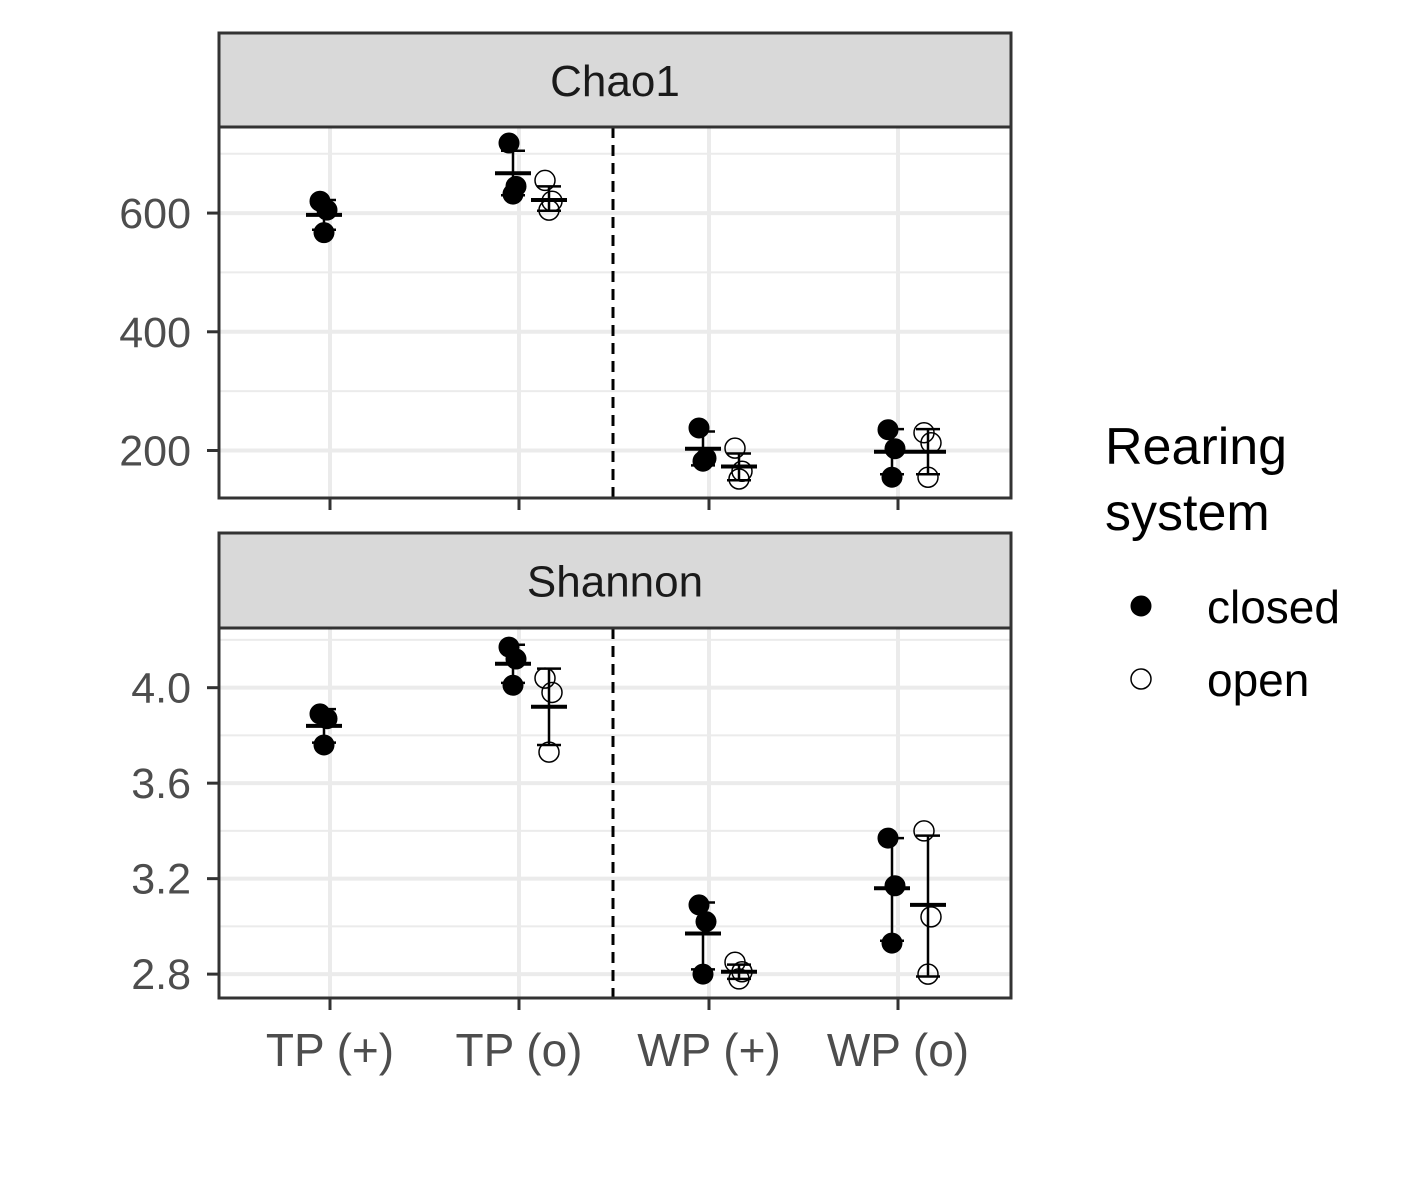 Image resolution: width=1417 pixels, height=1181 pixels. What do you see at coordinates (1141, 606) in the screenshot?
I see `legend-key-closed` at bounding box center [1141, 606].